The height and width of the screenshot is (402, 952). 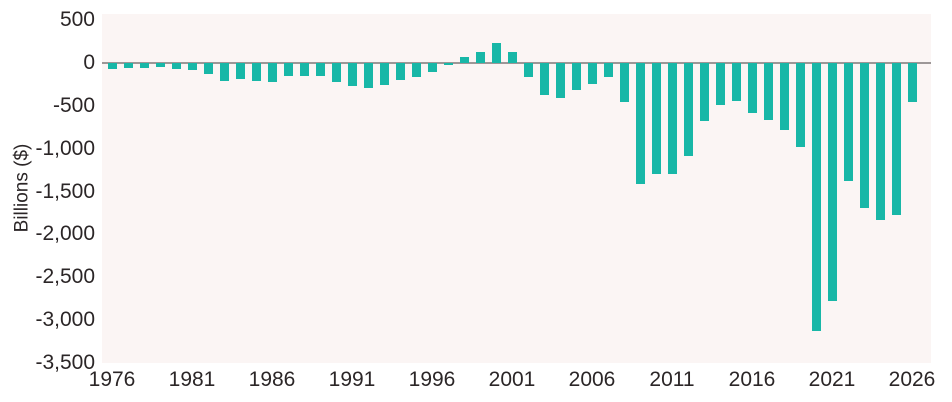 What do you see at coordinates (736, 82) in the screenshot?
I see `bar-2015` at bounding box center [736, 82].